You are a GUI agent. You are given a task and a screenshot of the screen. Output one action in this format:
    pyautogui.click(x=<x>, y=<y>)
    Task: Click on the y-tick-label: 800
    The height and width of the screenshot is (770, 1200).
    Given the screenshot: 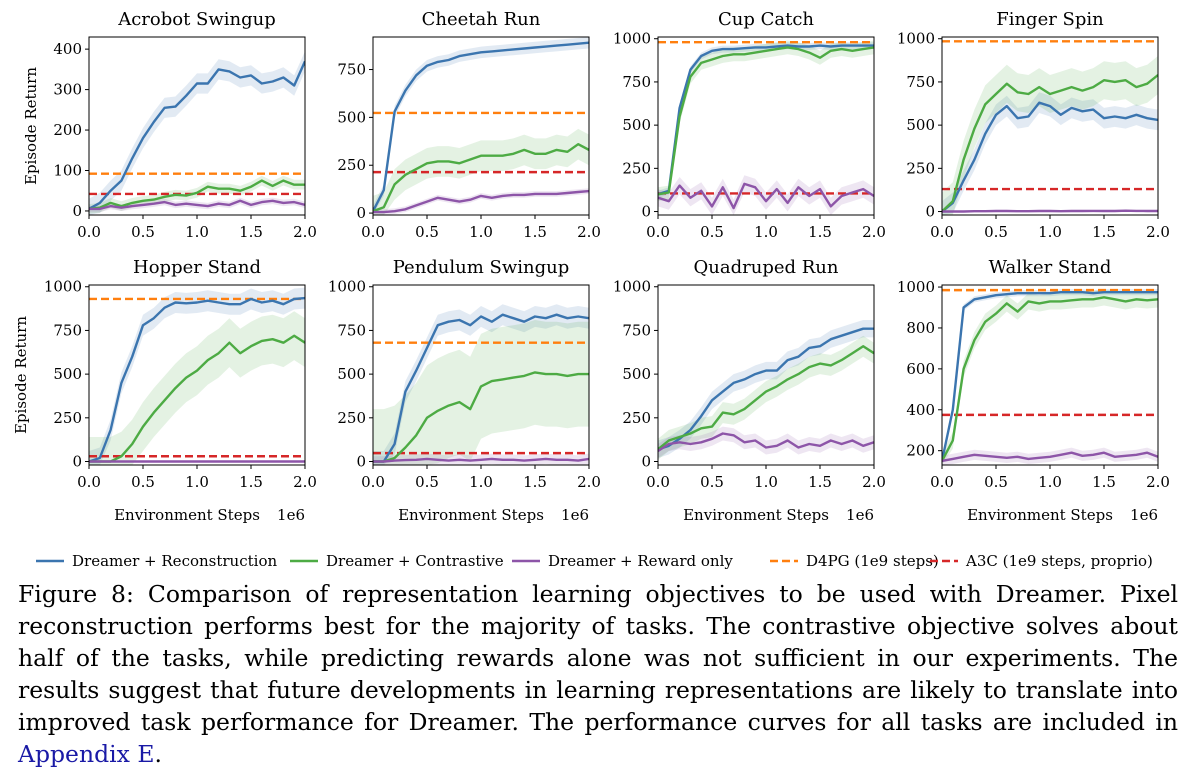 What is the action you would take?
    pyautogui.click(x=920, y=328)
    